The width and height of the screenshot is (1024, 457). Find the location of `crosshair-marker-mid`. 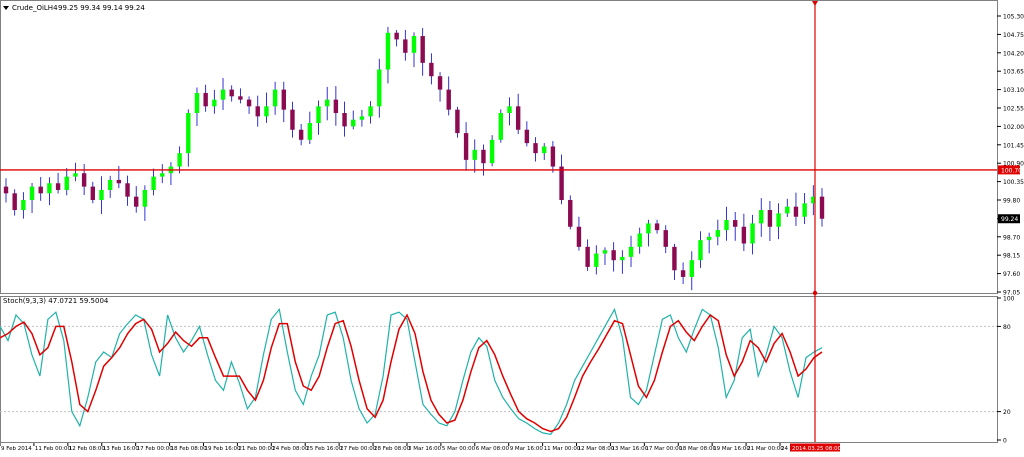

crosshair-marker-mid is located at coordinates (815, 293).